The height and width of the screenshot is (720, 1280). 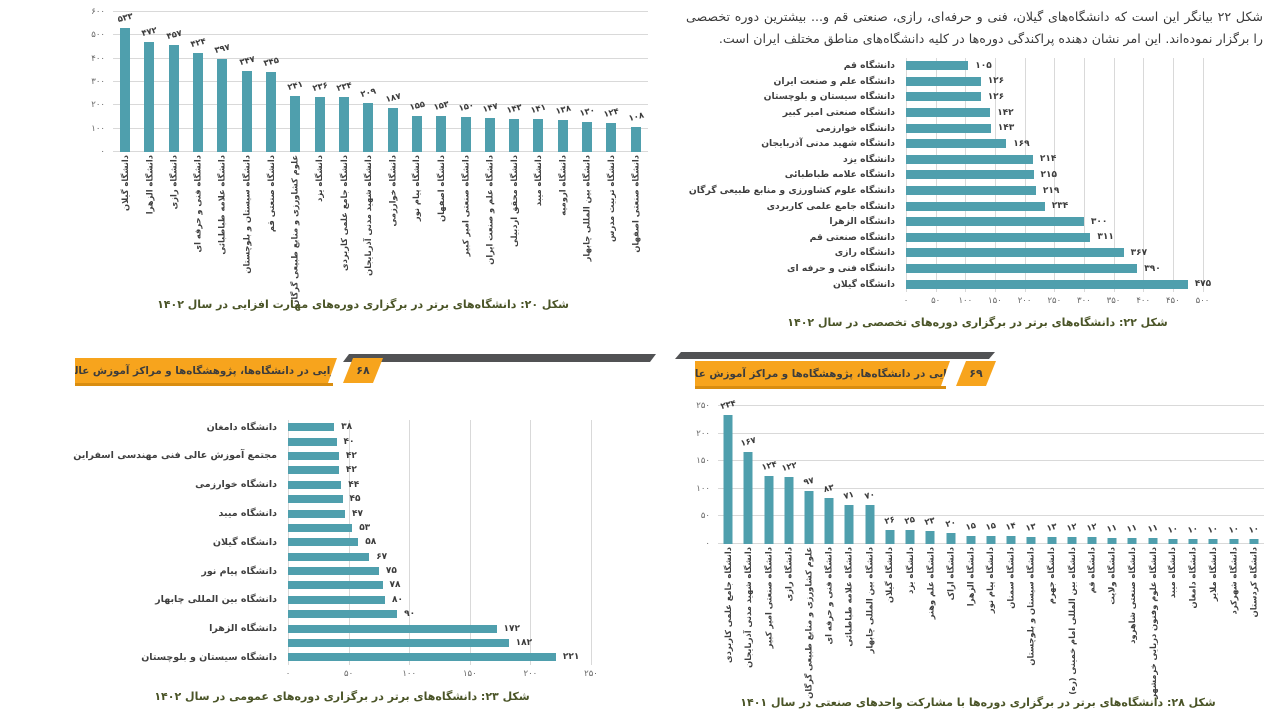 I want to click on category-label: دانشگاه سیستان و بلوچستان, so click(x=1030, y=606).